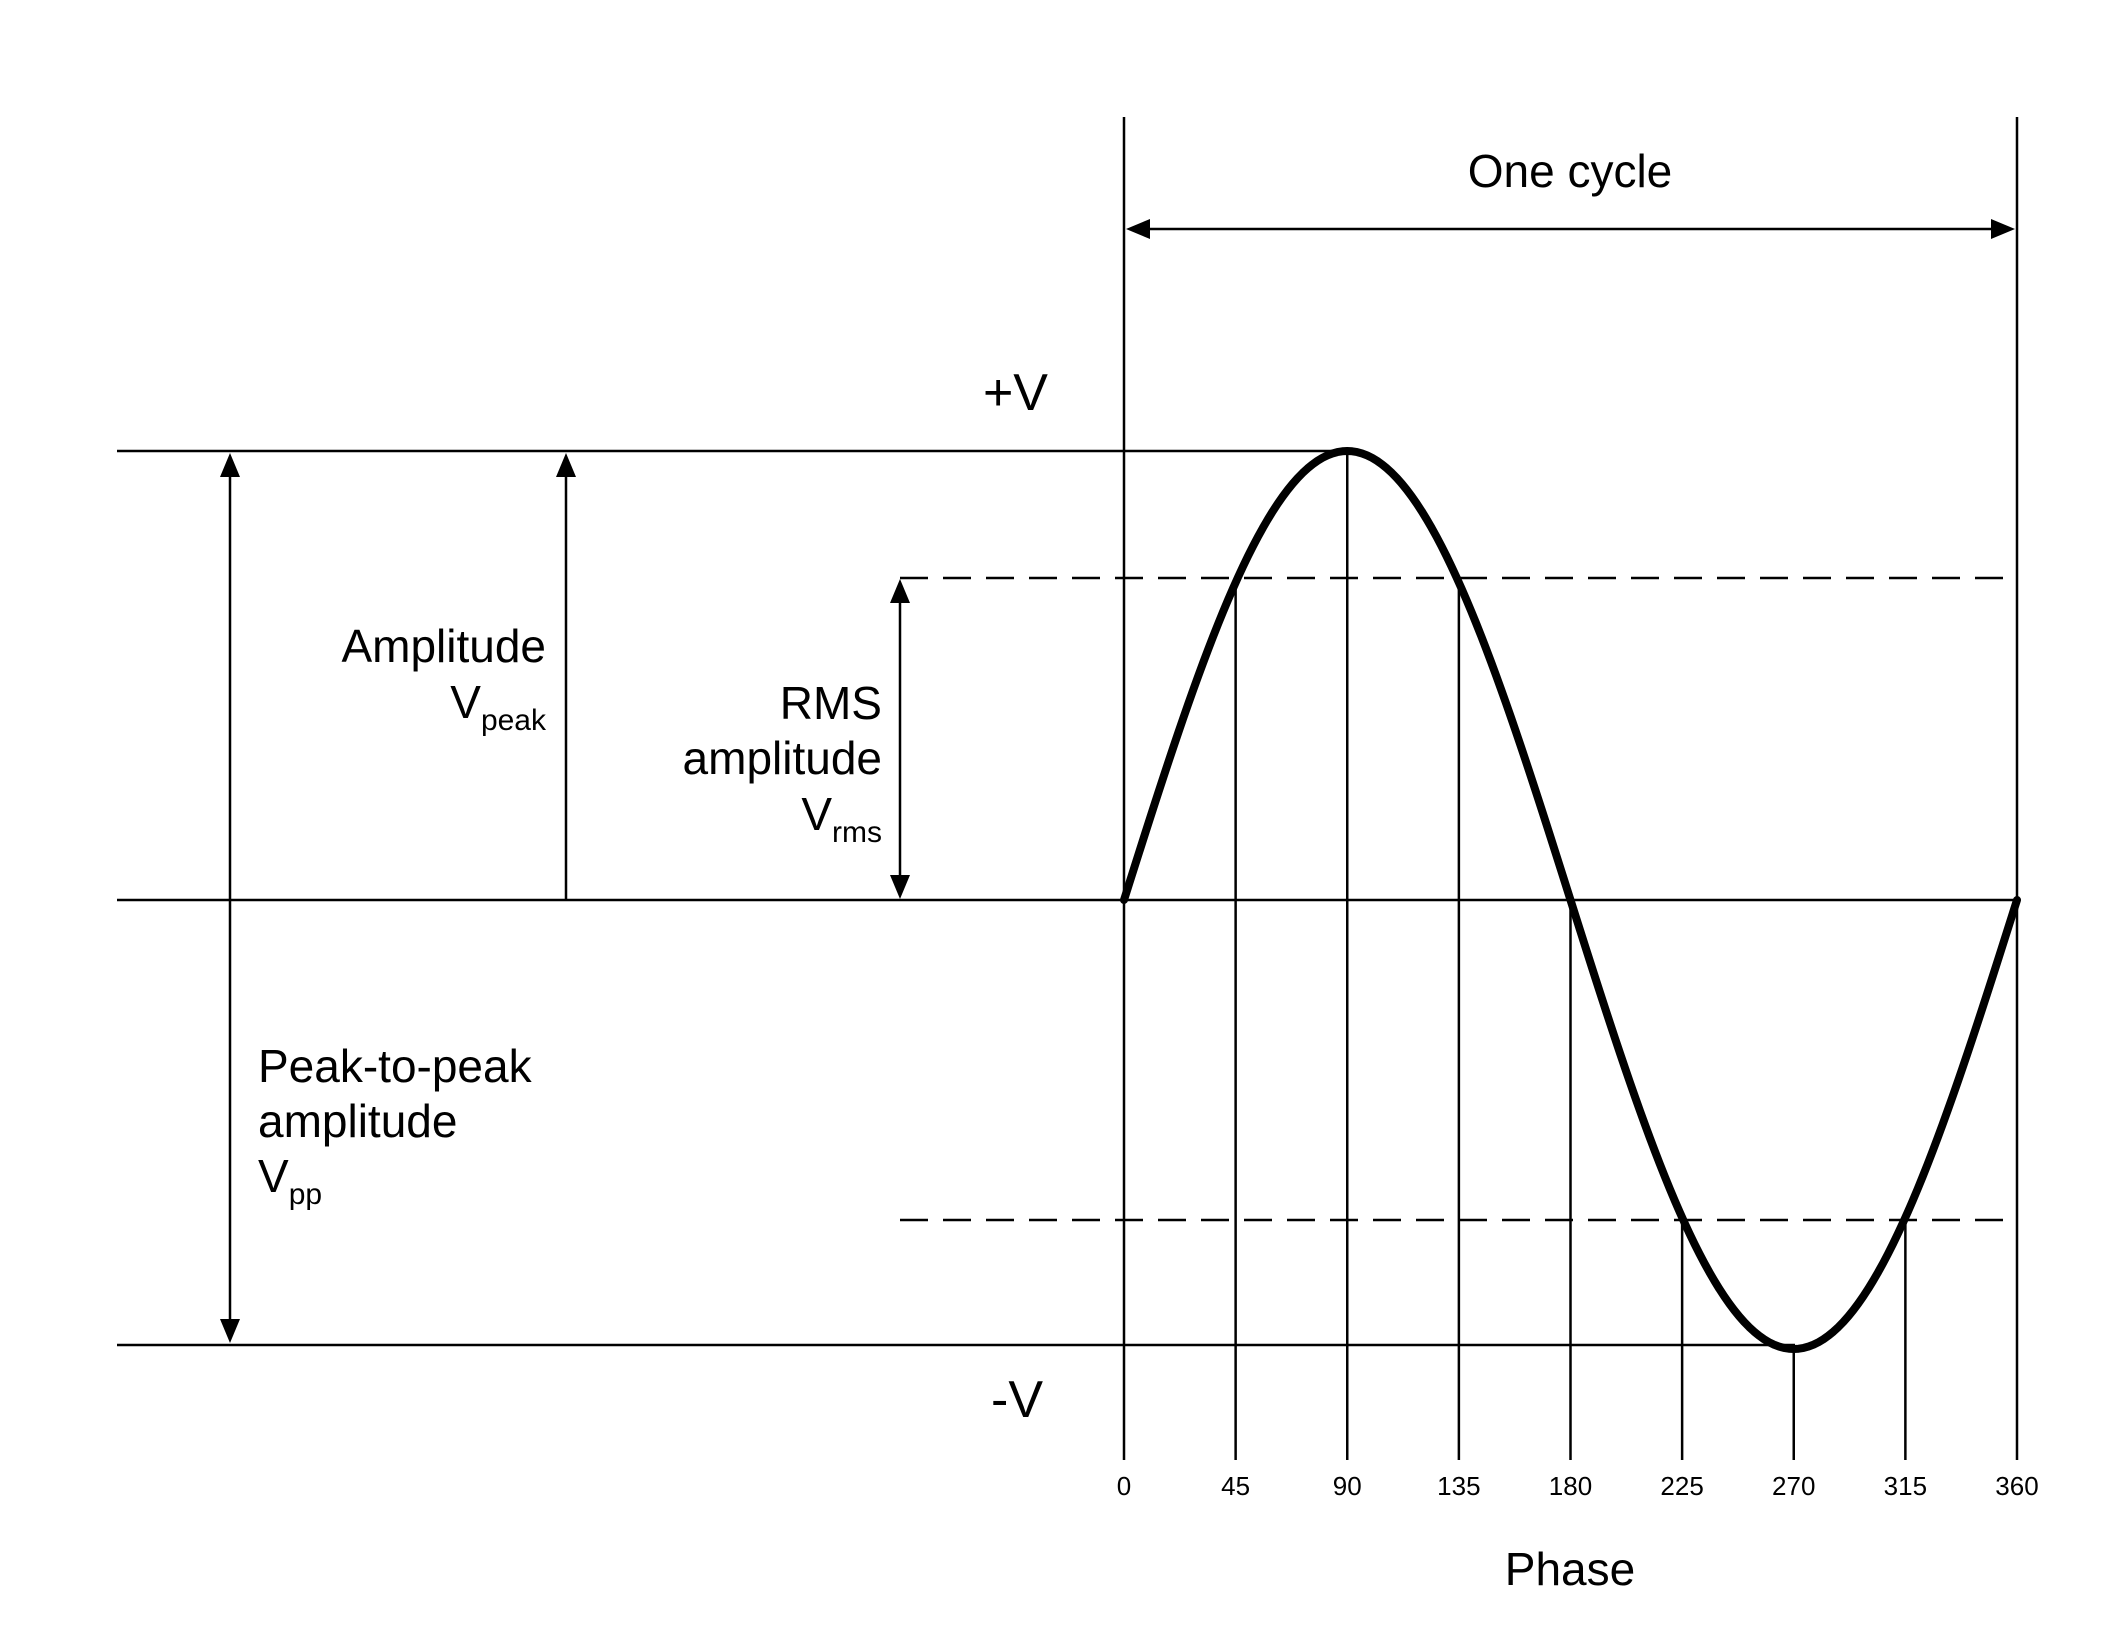 The height and width of the screenshot is (1633, 2119). Describe the element at coordinates (514, 720) in the screenshot. I see `vpeak-subscript: peak` at that location.